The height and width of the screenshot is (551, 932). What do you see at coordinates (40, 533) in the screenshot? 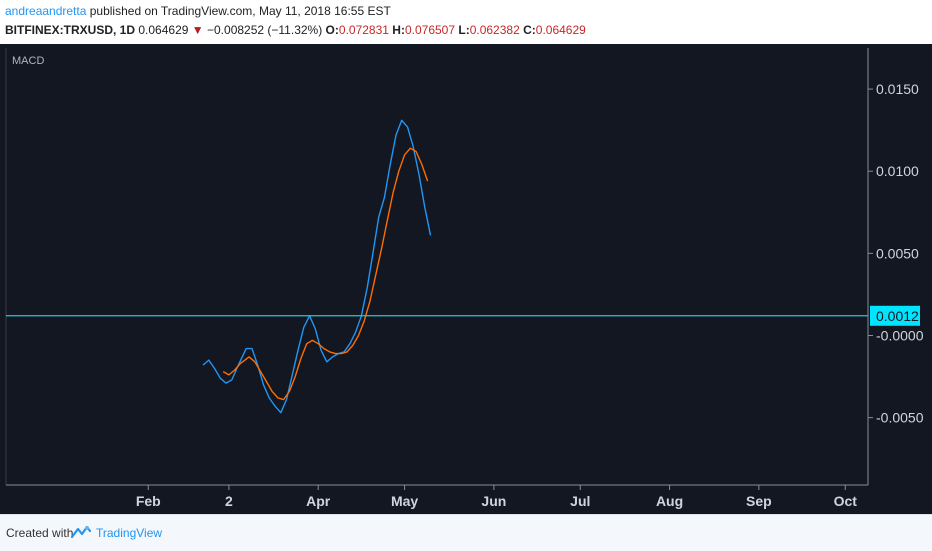
I see `created-with-text: Created with` at bounding box center [40, 533].